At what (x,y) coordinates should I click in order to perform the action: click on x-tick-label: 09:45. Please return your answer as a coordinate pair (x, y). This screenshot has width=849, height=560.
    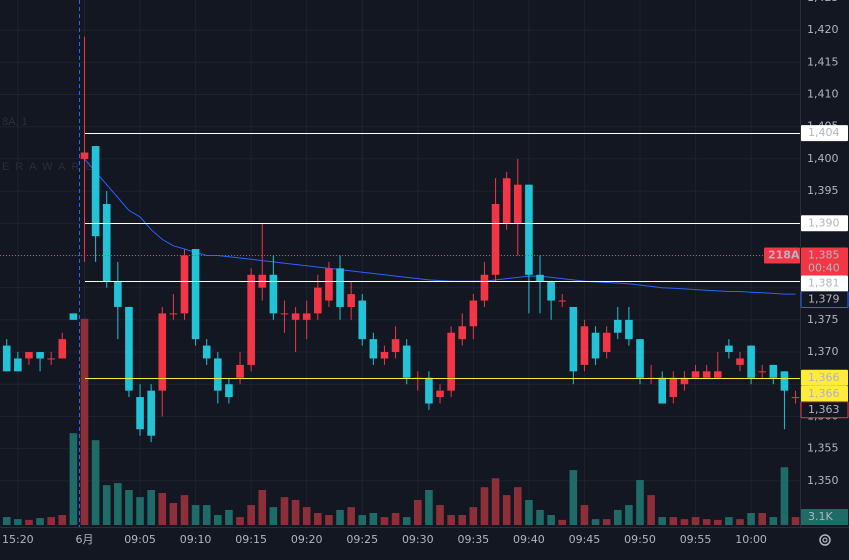
    Looking at the image, I should click on (585, 539).